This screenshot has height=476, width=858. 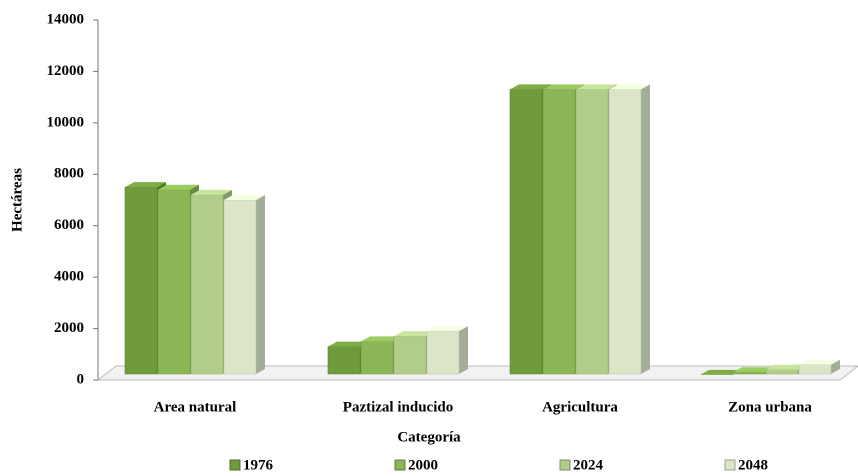 I want to click on legend-label: 1976, so click(x=258, y=465).